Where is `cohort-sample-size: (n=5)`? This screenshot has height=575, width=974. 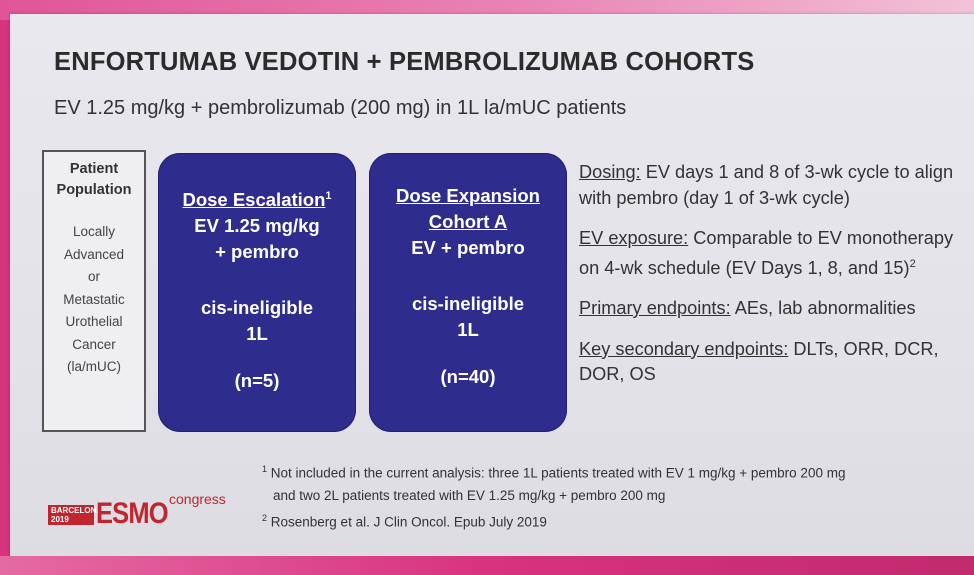
cohort-sample-size: (n=5) is located at coordinates (257, 381).